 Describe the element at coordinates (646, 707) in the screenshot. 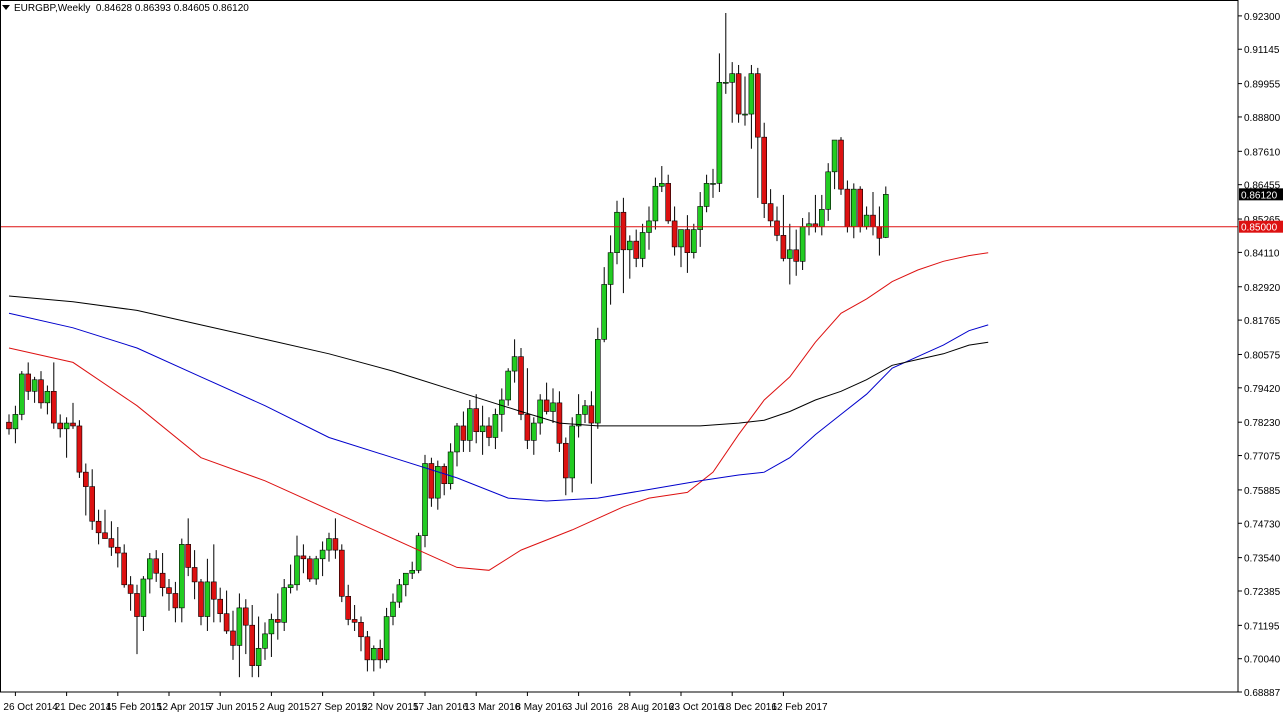

I see `x-tick-label: 28 Aug 2016` at that location.